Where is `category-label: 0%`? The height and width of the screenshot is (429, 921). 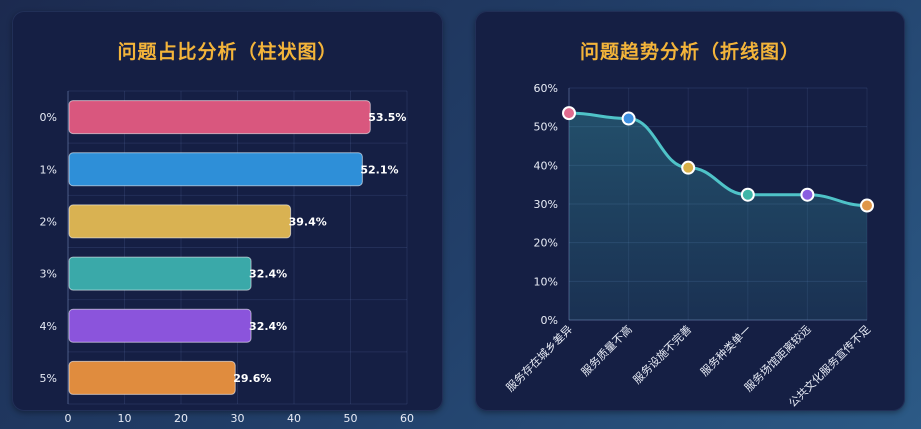
category-label: 0% is located at coordinates (48, 117).